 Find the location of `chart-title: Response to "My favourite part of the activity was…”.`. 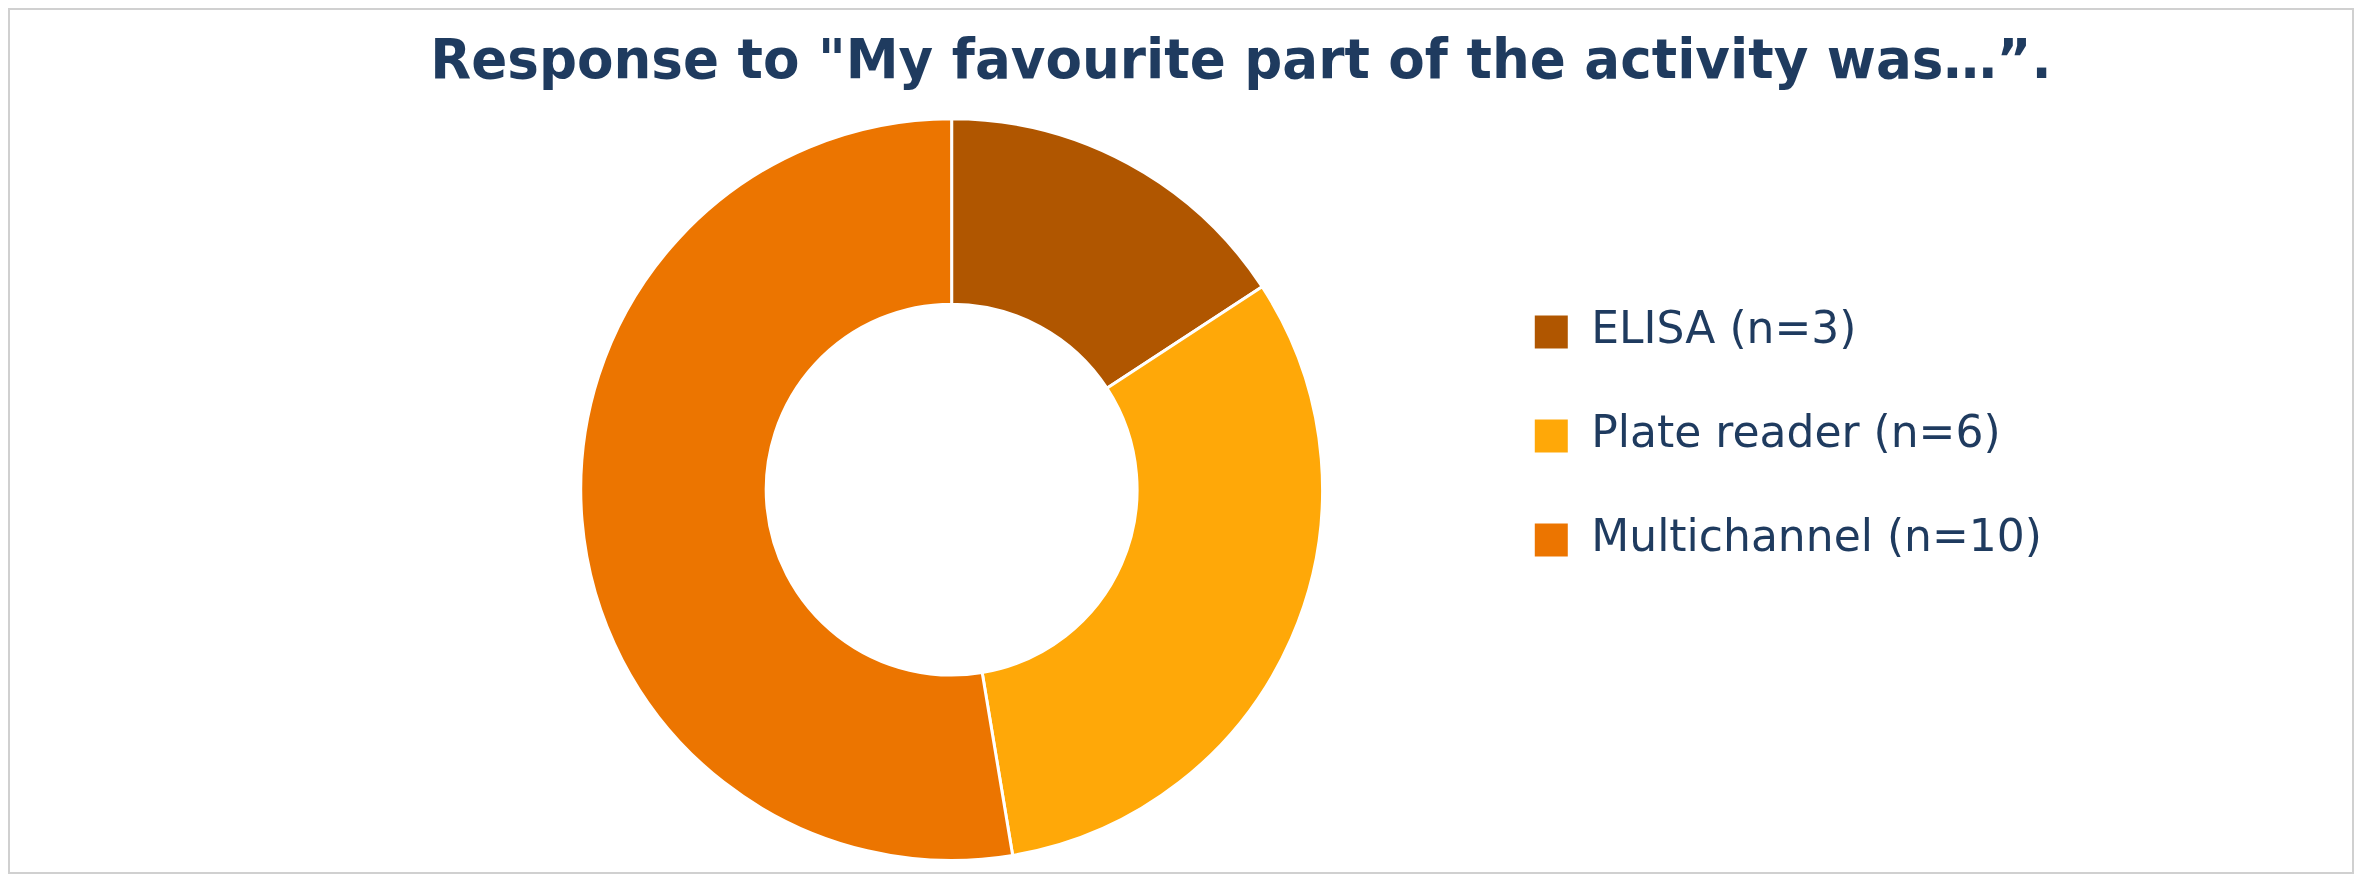

chart-title: Response to "My favourite part of the activity was…”. is located at coordinates (1241, 58).